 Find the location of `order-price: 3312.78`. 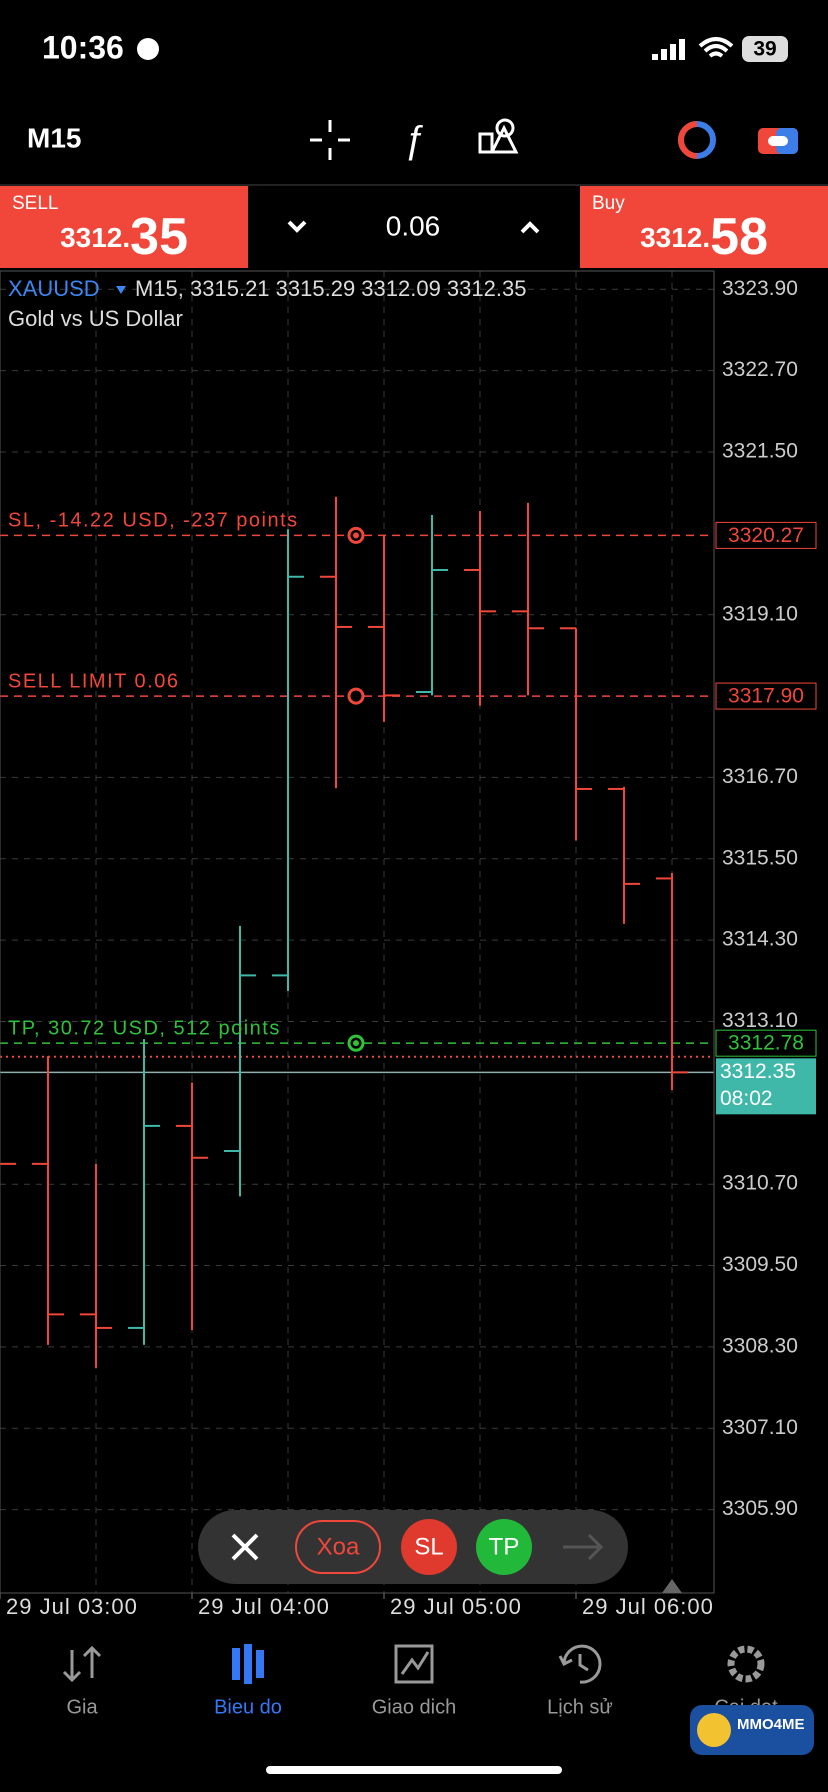

order-price: 3312.78 is located at coordinates (766, 1043).